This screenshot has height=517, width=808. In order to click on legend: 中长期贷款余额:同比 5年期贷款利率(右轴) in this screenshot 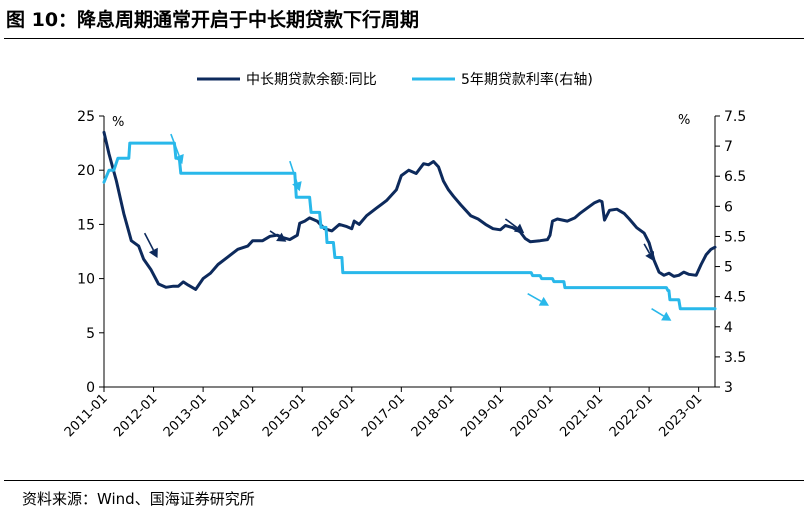, I will do `click(395, 79)`.